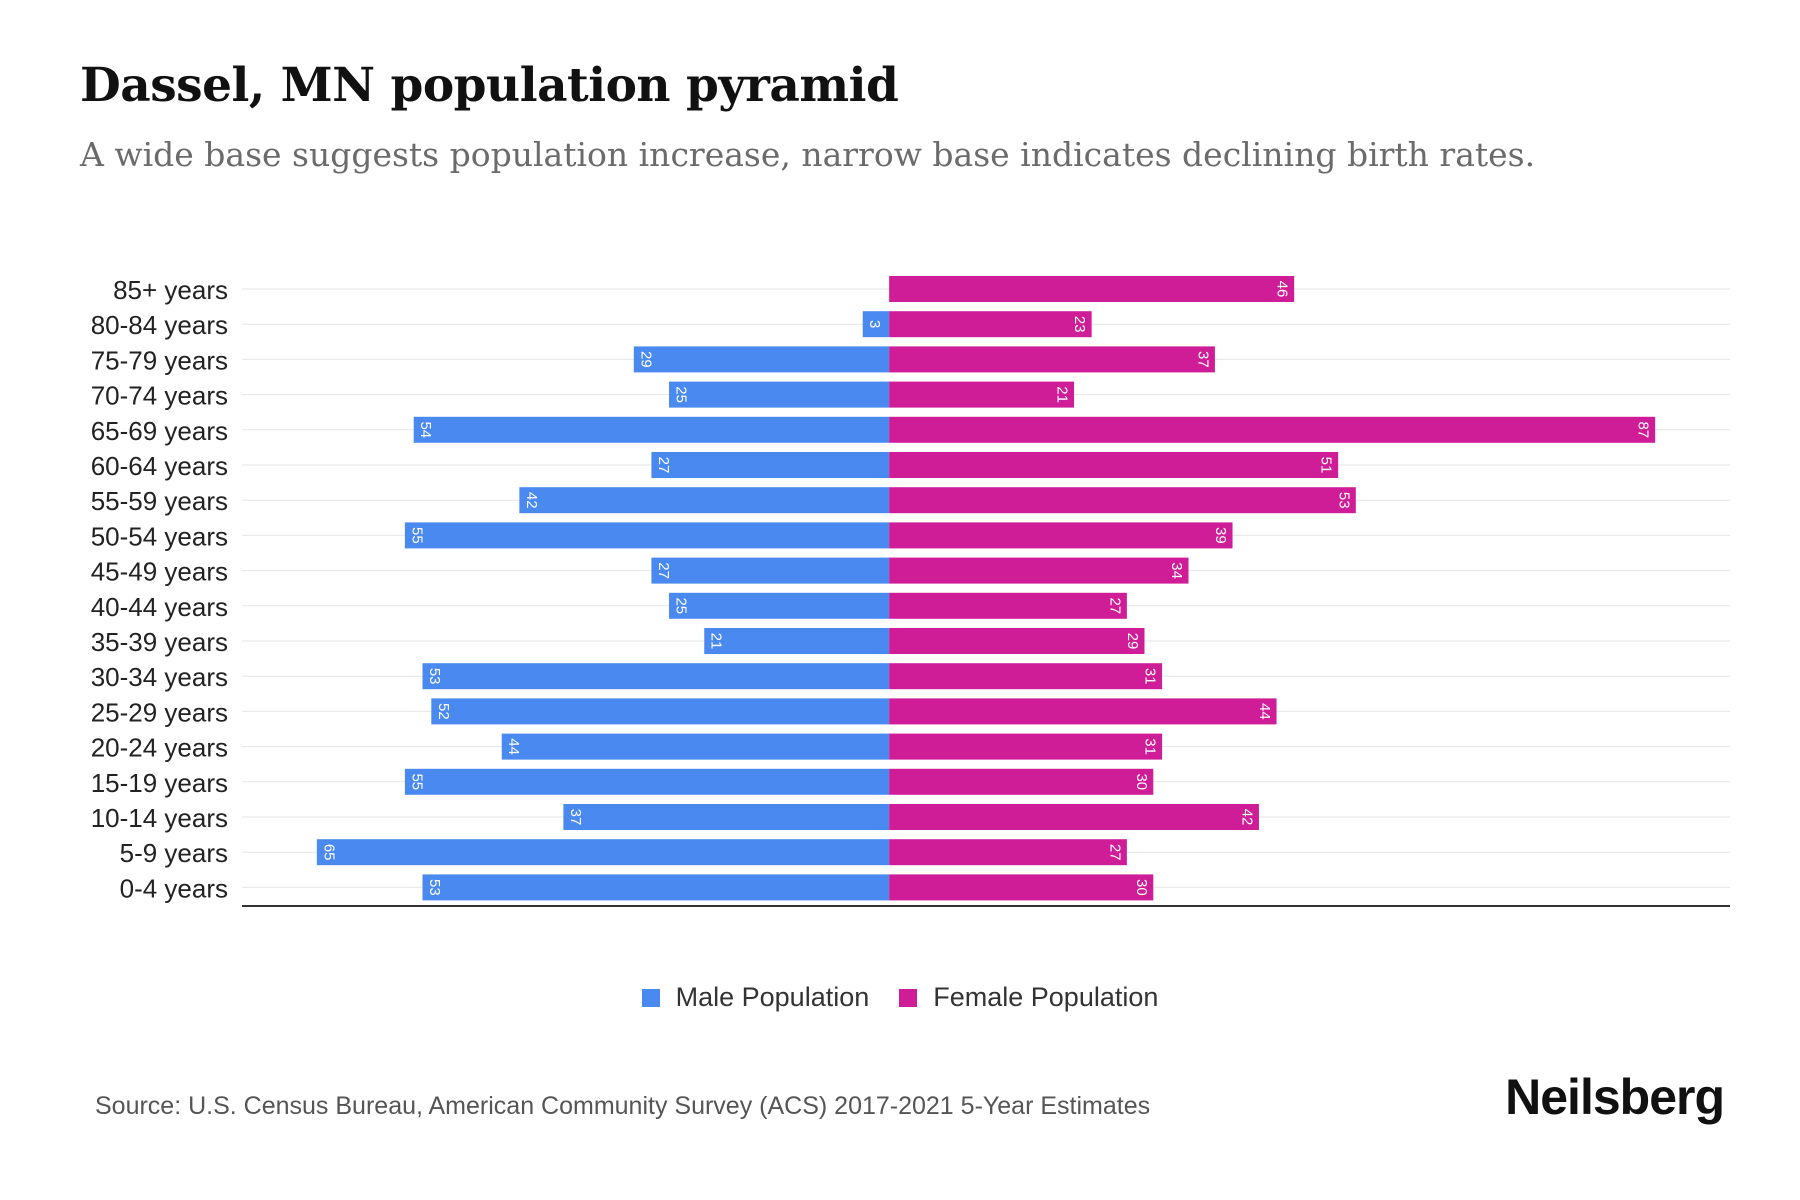 The width and height of the screenshot is (1800, 1200). What do you see at coordinates (663, 465) in the screenshot?
I see `male-value-label-60-64-years: 27` at bounding box center [663, 465].